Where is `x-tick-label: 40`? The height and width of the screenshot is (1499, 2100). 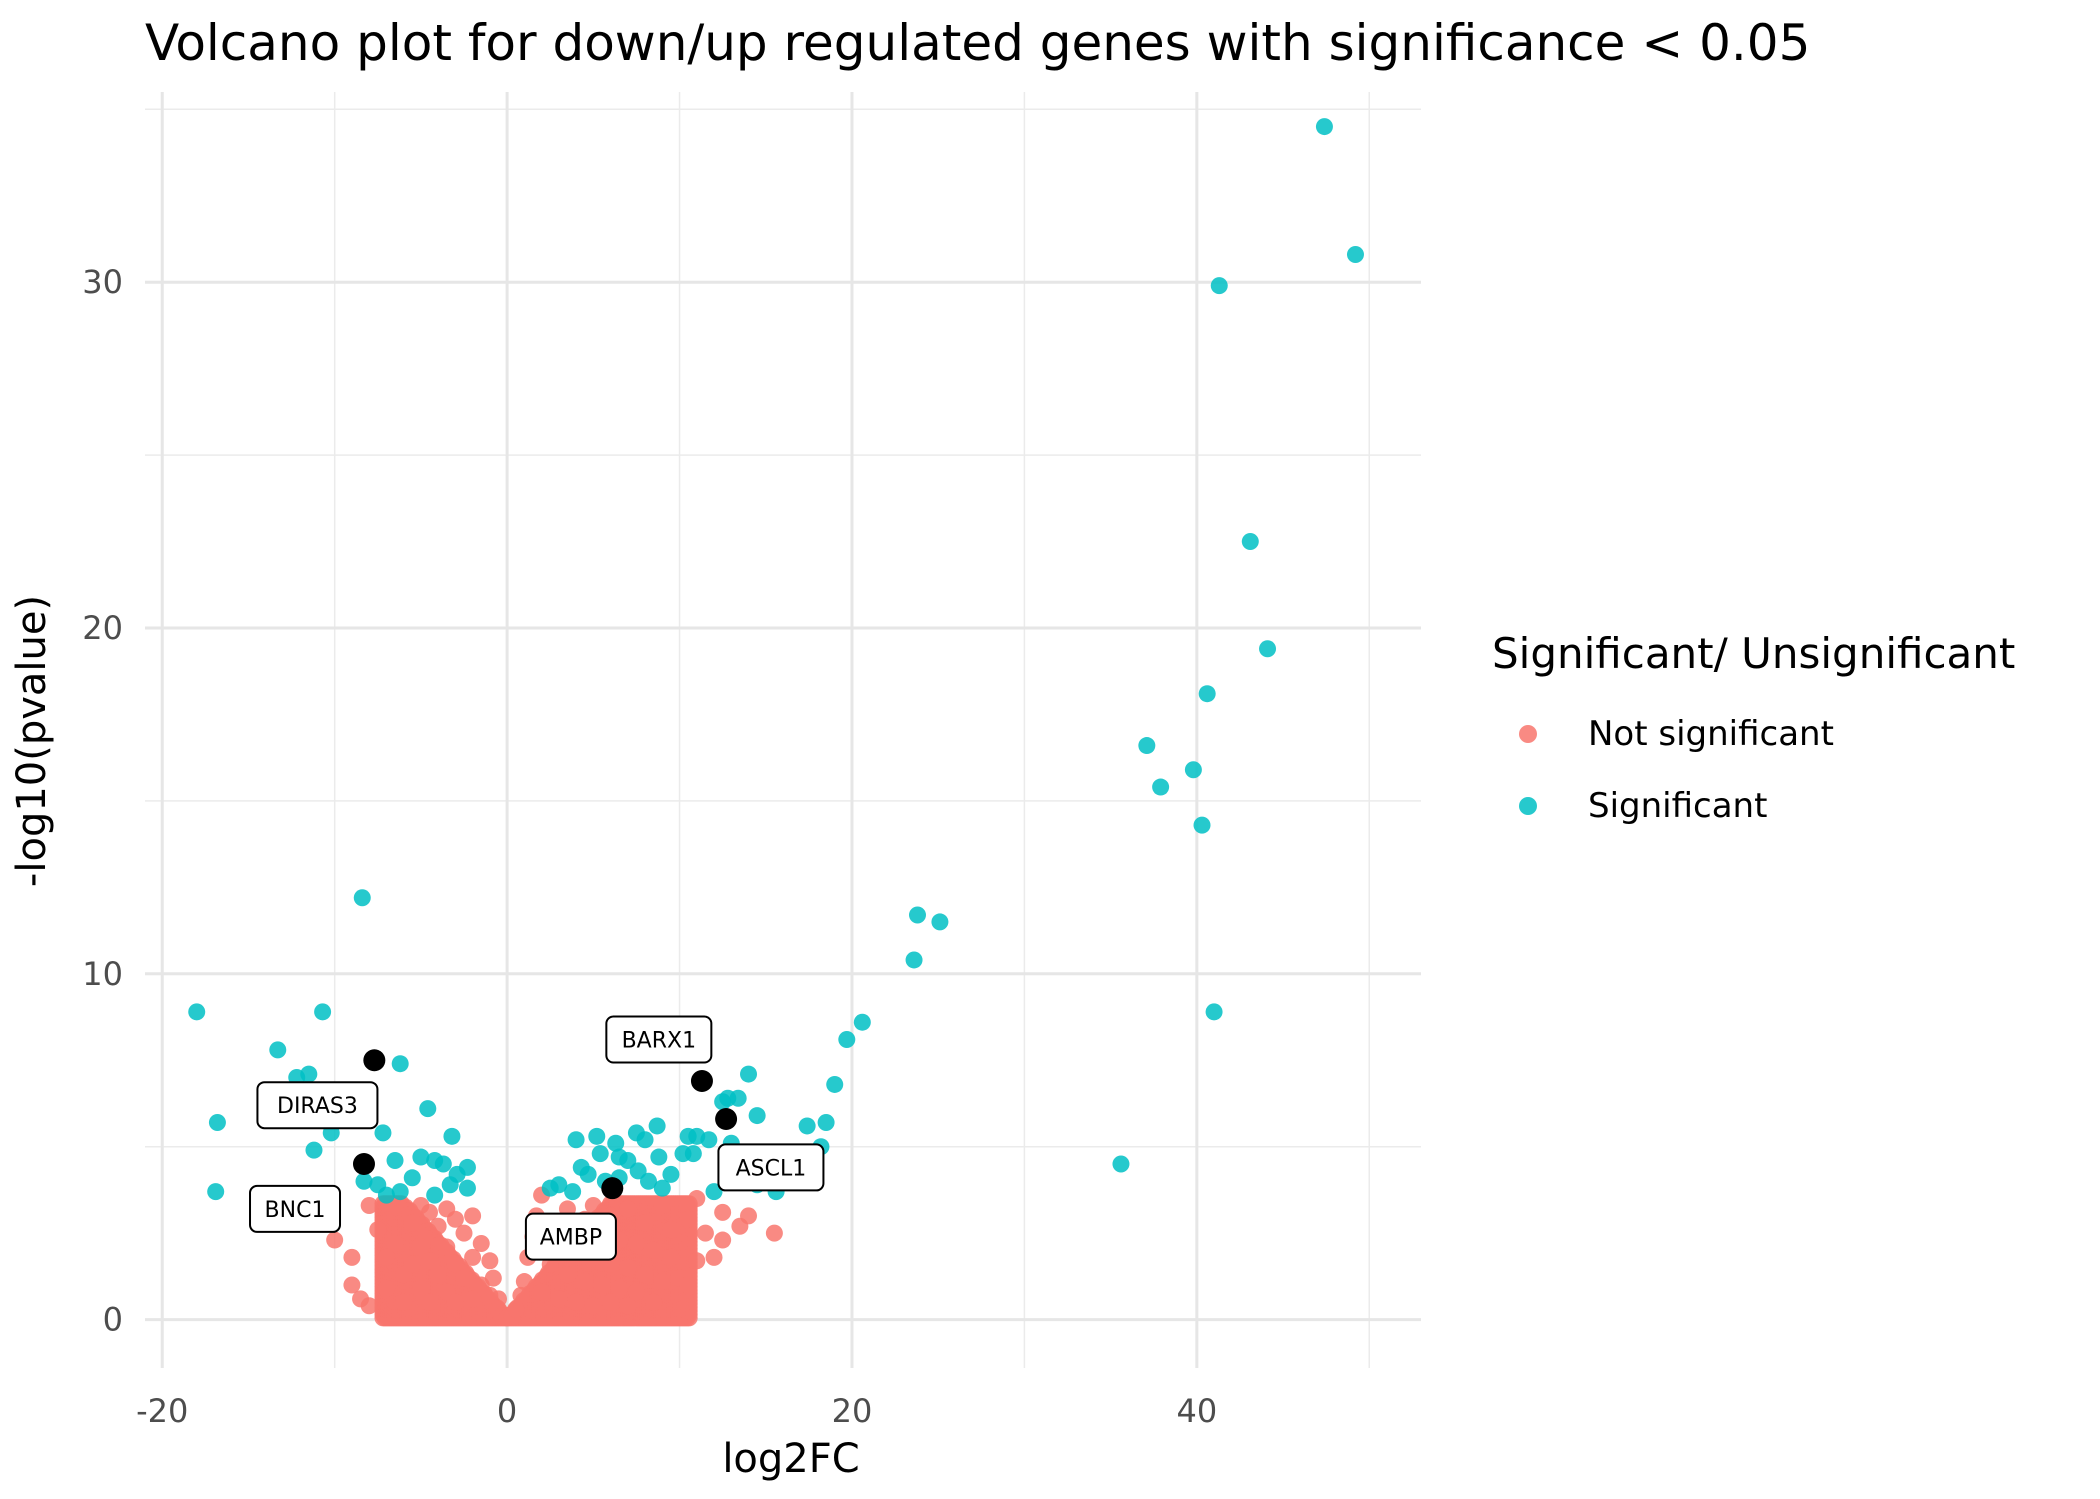 x-tick-label: 40 is located at coordinates (1196, 1411).